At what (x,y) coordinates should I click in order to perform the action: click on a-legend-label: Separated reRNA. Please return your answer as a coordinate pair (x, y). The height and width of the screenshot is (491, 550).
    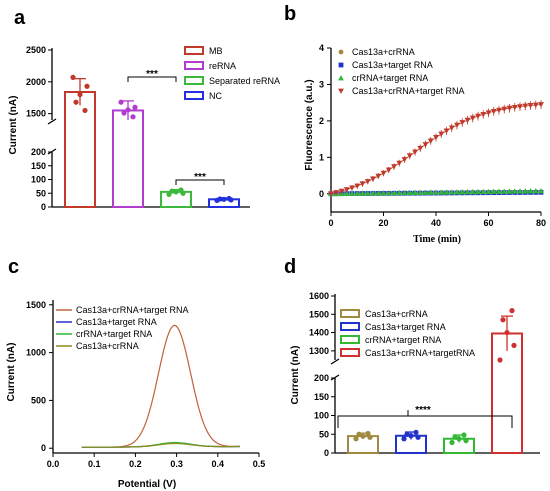
    Looking at the image, I should click on (244, 81).